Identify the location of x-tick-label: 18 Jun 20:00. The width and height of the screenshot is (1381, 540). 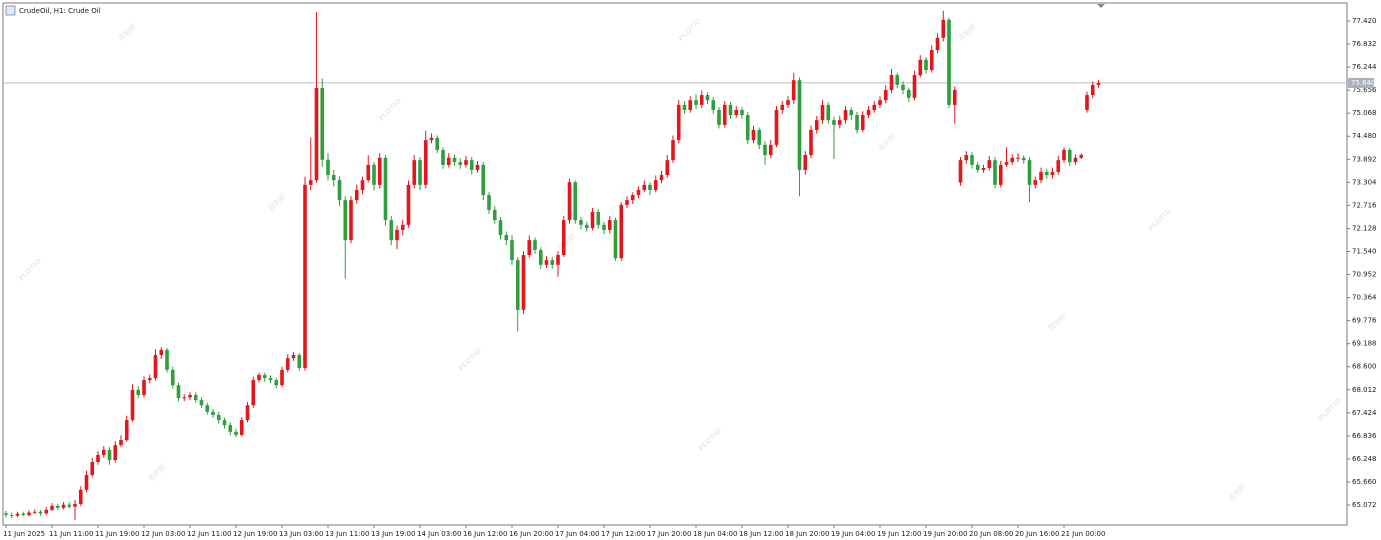
(807, 534).